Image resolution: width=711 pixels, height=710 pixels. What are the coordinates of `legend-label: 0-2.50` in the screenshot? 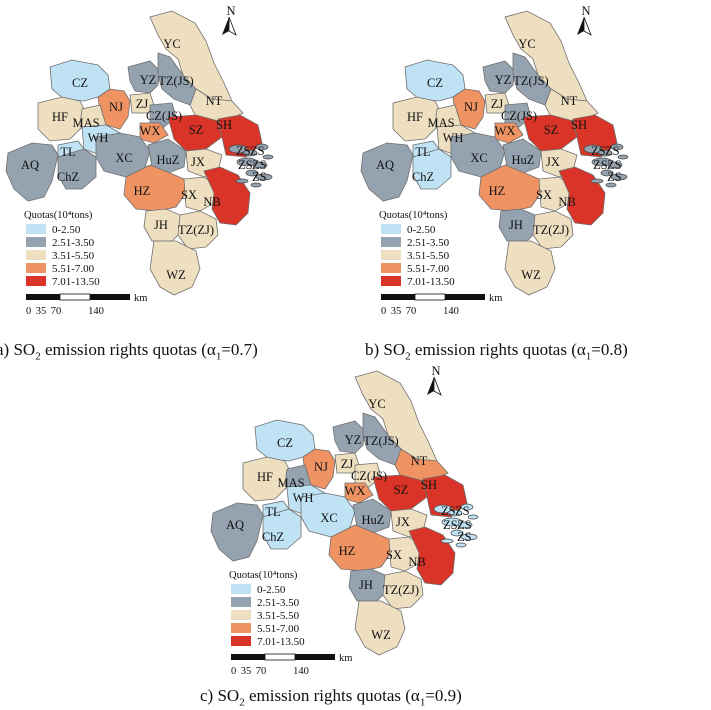 It's located at (271, 590).